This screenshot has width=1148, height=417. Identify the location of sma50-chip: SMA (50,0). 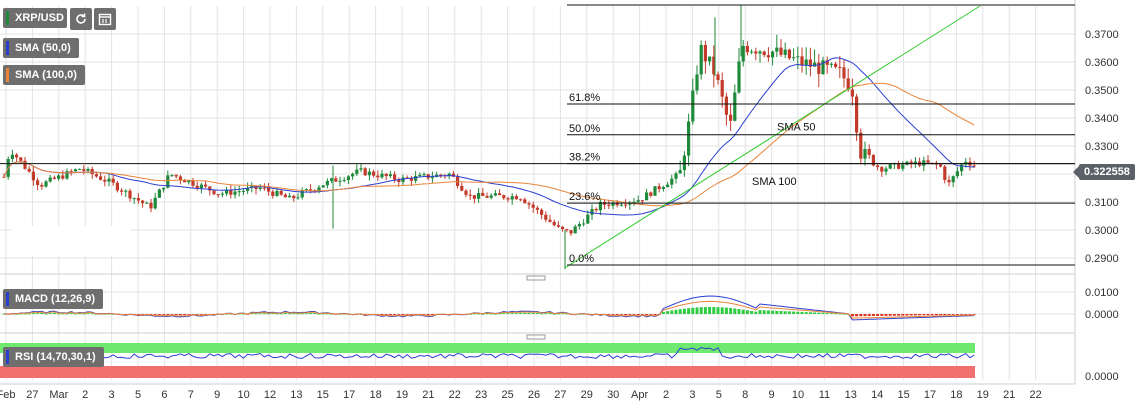
(41, 48).